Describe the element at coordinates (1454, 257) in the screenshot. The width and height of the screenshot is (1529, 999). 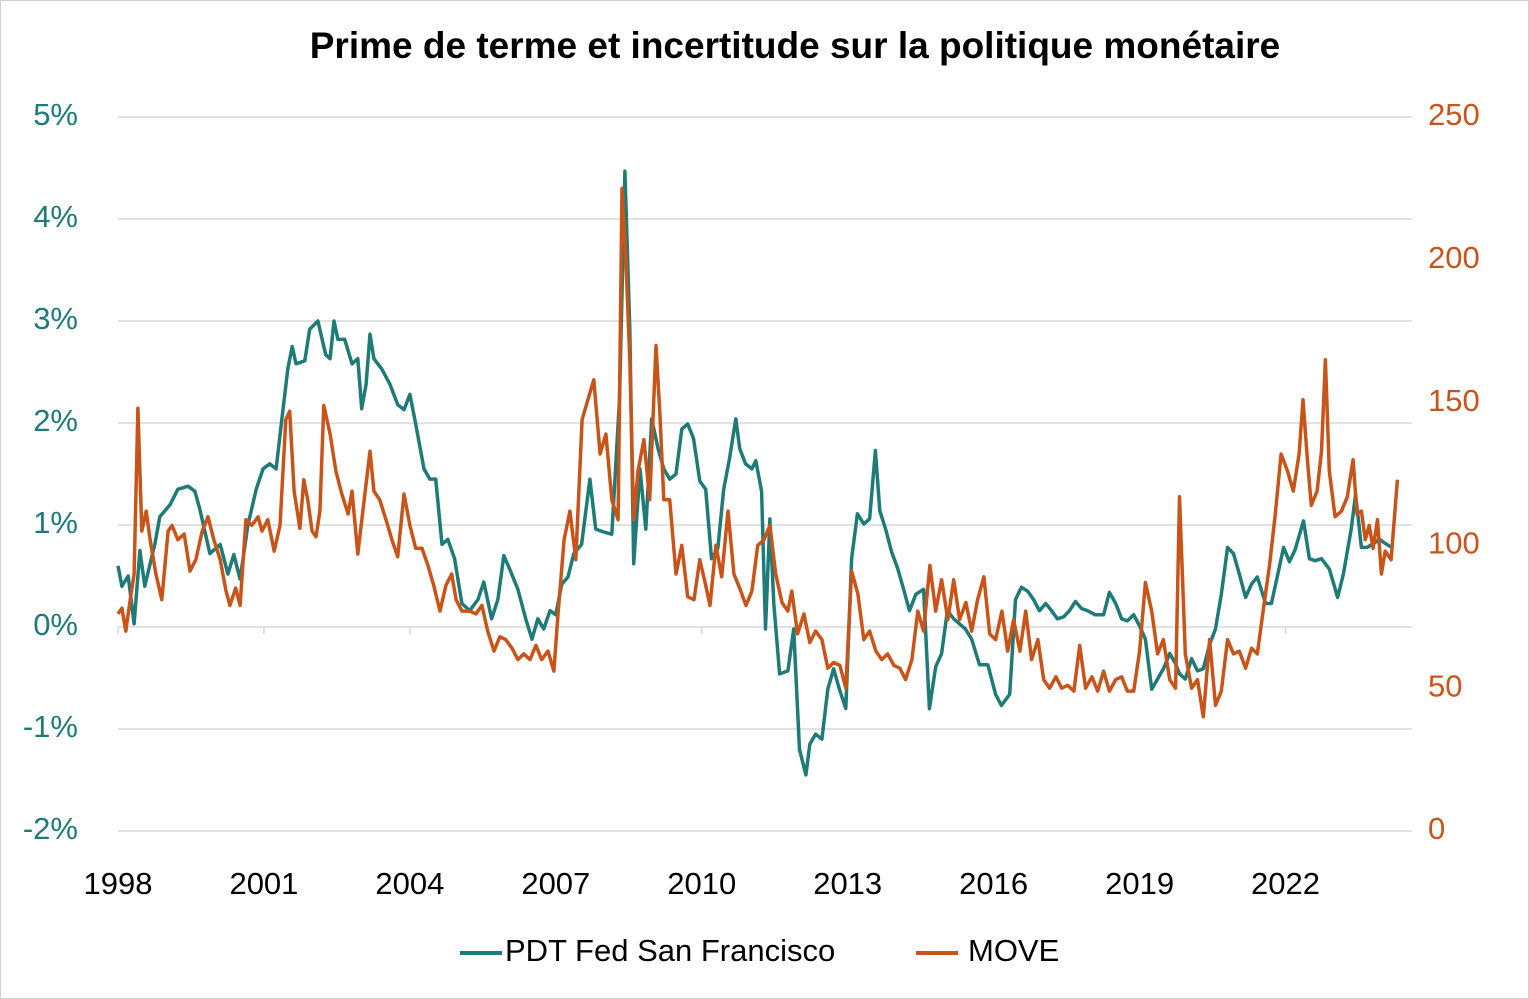
I see `y2-tick-label: 200` at that location.